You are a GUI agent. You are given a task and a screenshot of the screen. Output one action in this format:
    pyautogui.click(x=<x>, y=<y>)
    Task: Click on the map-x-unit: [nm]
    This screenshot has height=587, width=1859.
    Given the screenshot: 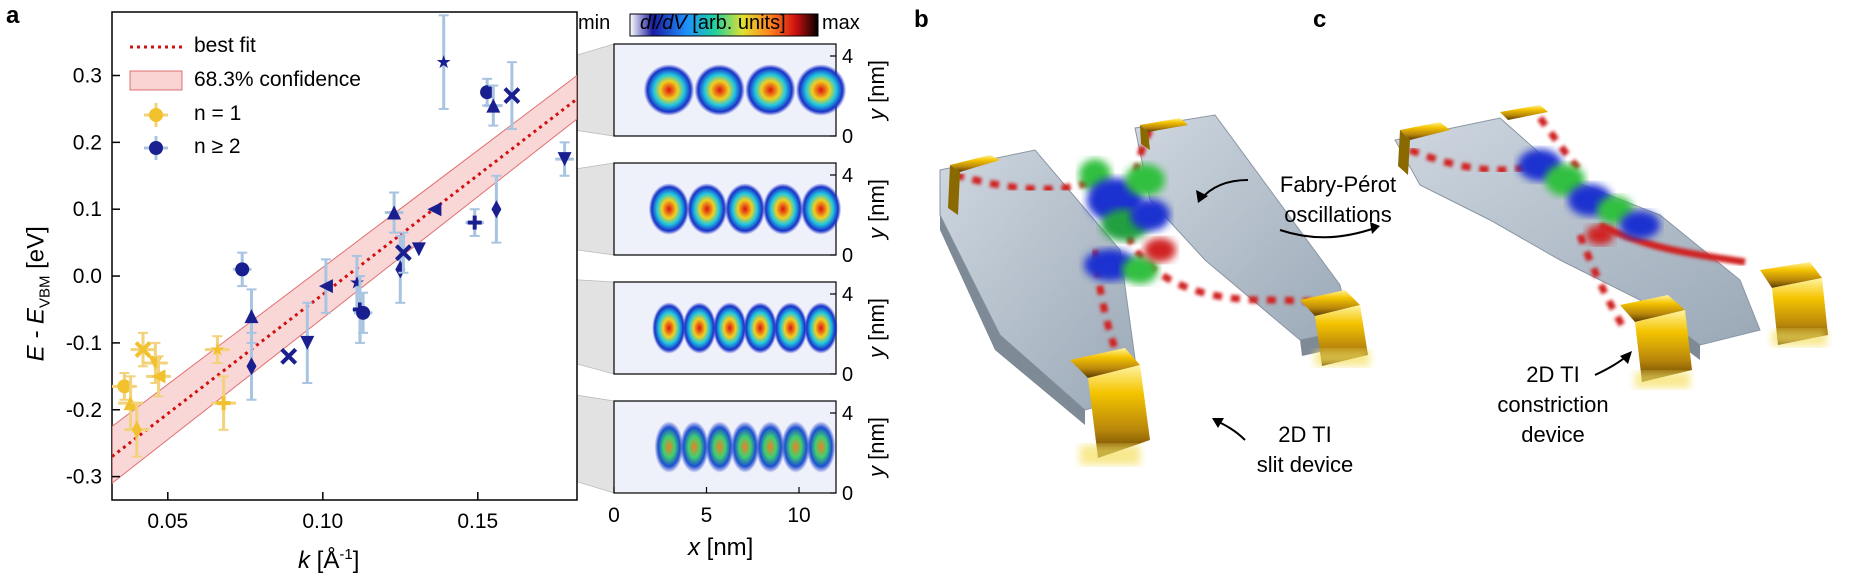 What is the action you would take?
    pyautogui.click(x=727, y=547)
    